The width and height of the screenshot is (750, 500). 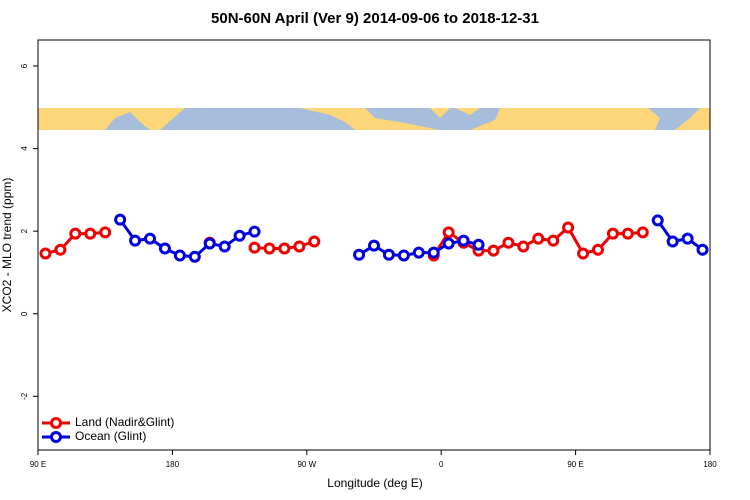 What do you see at coordinates (374, 119) in the screenshot?
I see `map-strip` at bounding box center [374, 119].